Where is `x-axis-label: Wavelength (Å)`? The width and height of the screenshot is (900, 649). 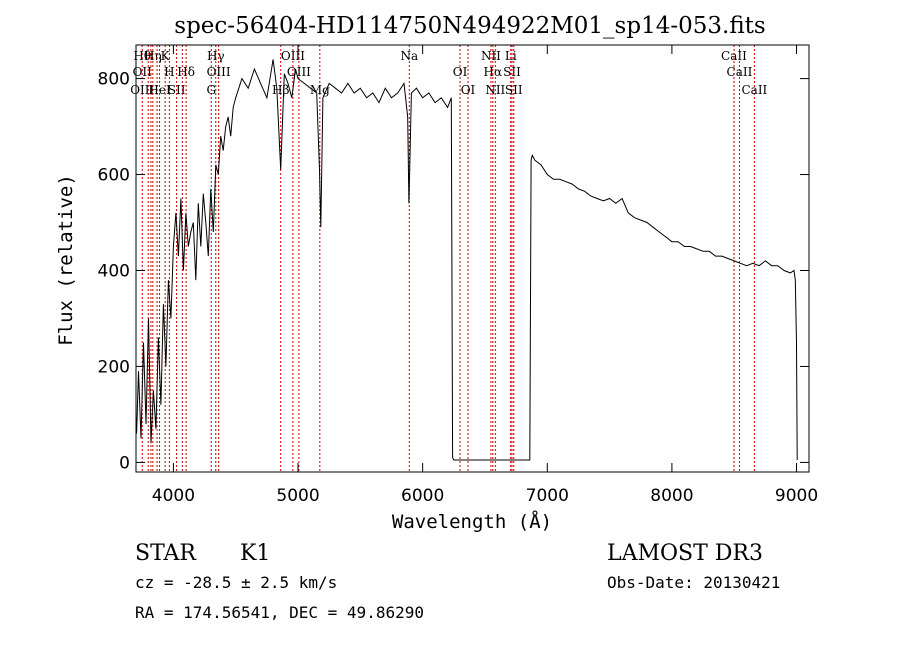 x-axis-label: Wavelength (Å) is located at coordinates (472, 521).